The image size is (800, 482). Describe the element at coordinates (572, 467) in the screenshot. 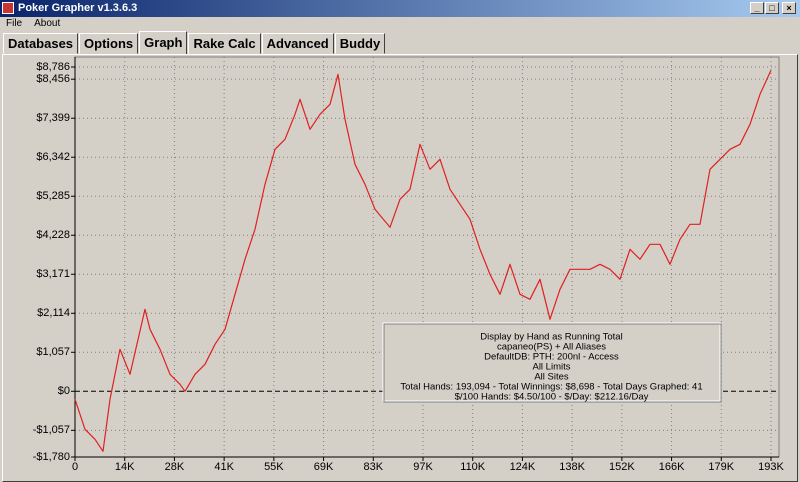

I see `x-tick-label: 138K` at that location.